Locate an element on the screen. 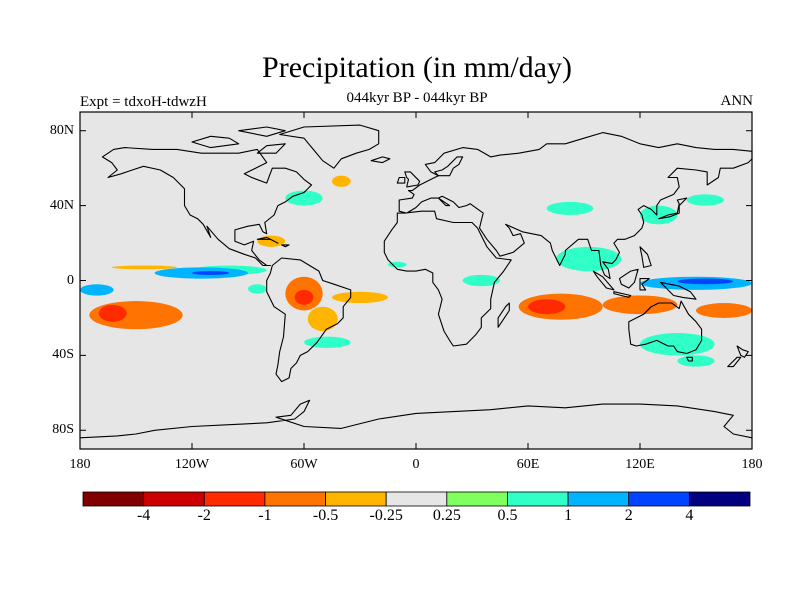 The image size is (800, 600). y-tick-label-2: 0 is located at coordinates (70, 280).